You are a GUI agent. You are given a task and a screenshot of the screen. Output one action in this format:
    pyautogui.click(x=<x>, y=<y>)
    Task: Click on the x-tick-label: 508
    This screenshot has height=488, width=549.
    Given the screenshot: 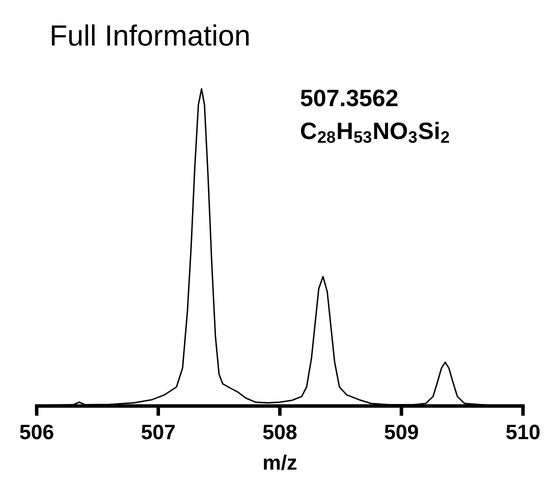 What is the action you would take?
    pyautogui.click(x=280, y=432)
    